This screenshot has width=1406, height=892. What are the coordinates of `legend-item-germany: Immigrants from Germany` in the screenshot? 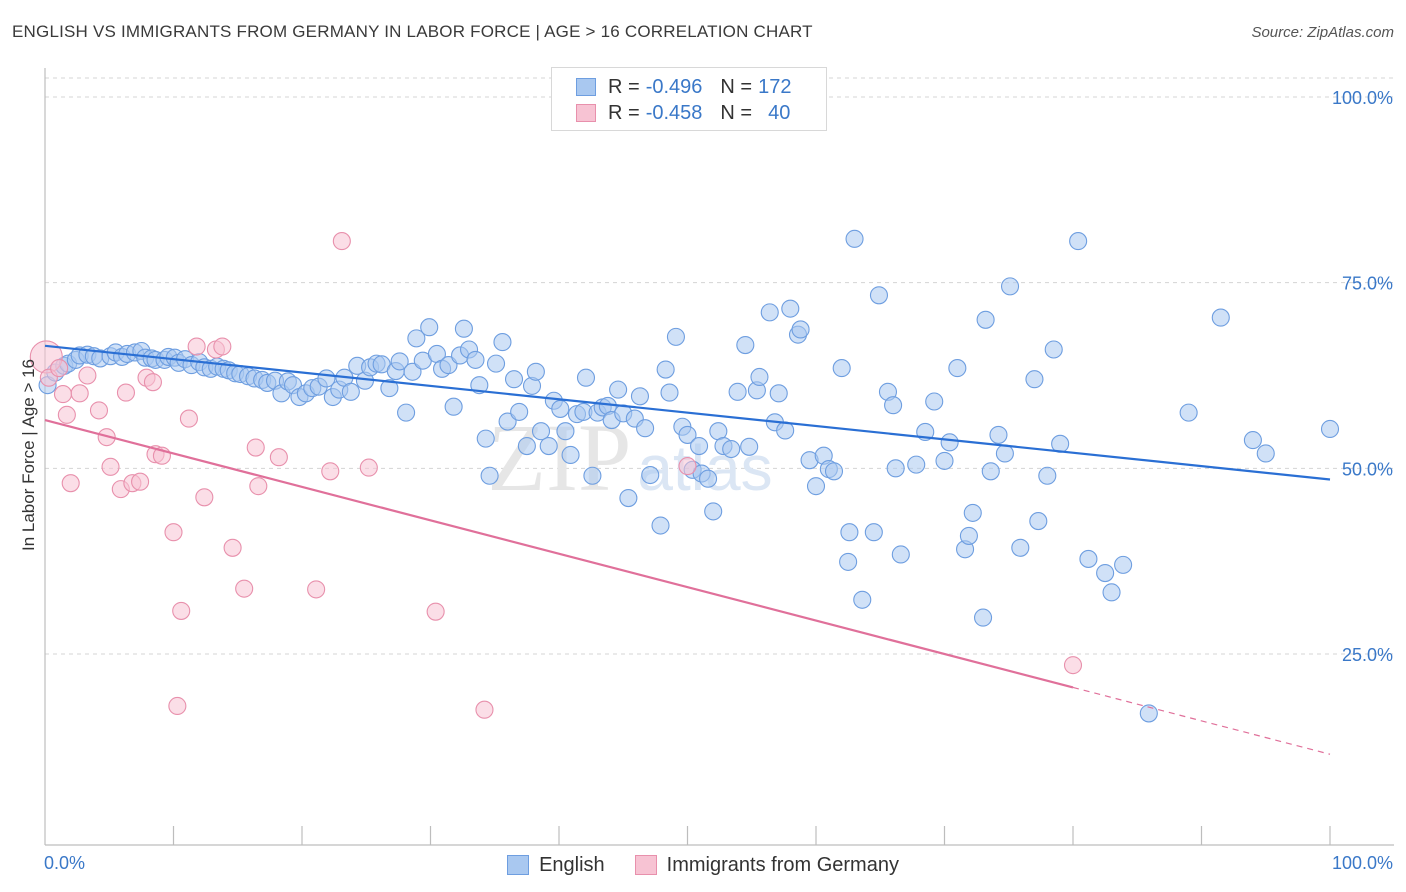 It's located at (766, 865).